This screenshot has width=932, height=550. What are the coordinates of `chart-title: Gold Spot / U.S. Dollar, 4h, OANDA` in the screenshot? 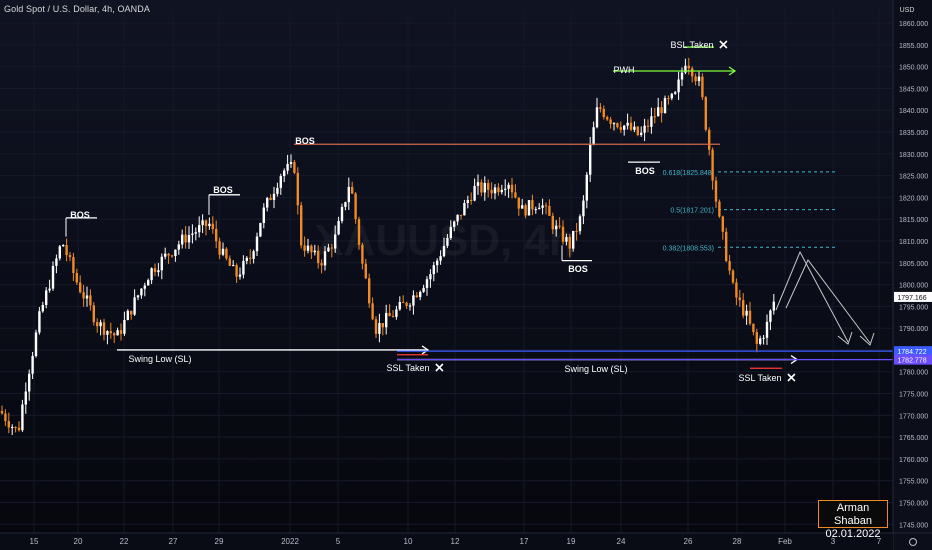 It's located at (77, 9).